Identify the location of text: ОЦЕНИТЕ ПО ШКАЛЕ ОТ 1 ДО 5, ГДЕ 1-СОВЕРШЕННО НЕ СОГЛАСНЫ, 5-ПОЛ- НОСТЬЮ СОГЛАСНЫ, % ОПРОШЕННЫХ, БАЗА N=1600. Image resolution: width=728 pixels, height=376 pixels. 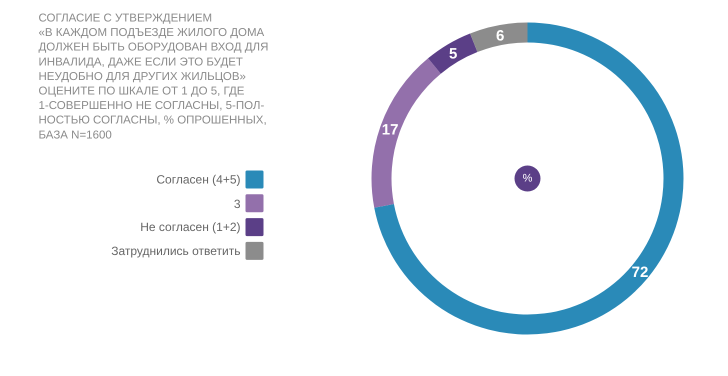
(152, 114).